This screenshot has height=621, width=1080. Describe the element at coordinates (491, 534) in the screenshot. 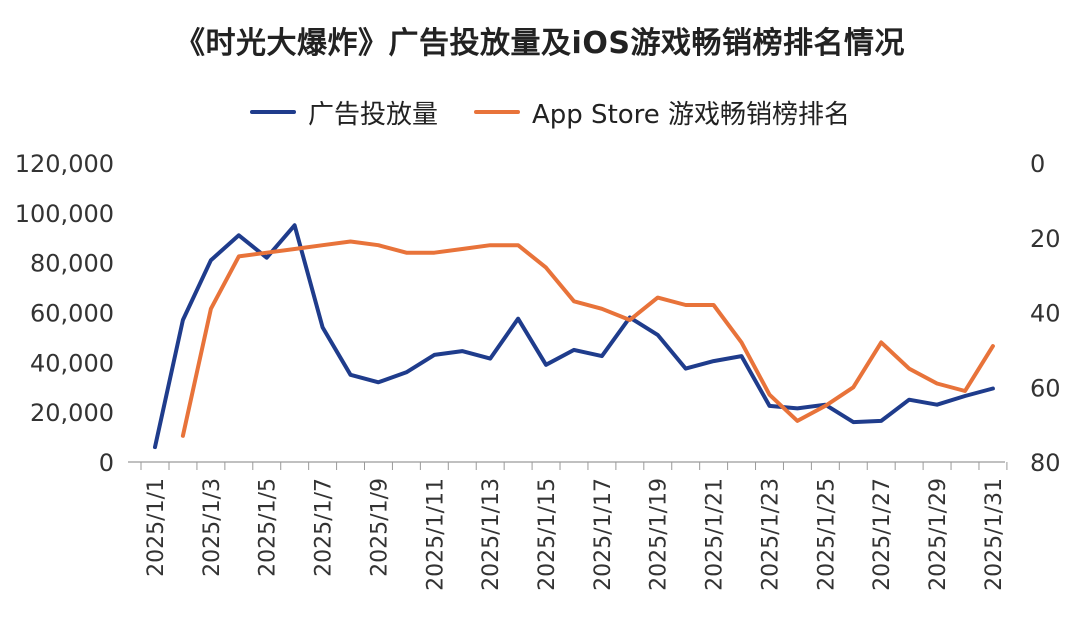

I see `x-tick-label: 2025/1/13` at that location.